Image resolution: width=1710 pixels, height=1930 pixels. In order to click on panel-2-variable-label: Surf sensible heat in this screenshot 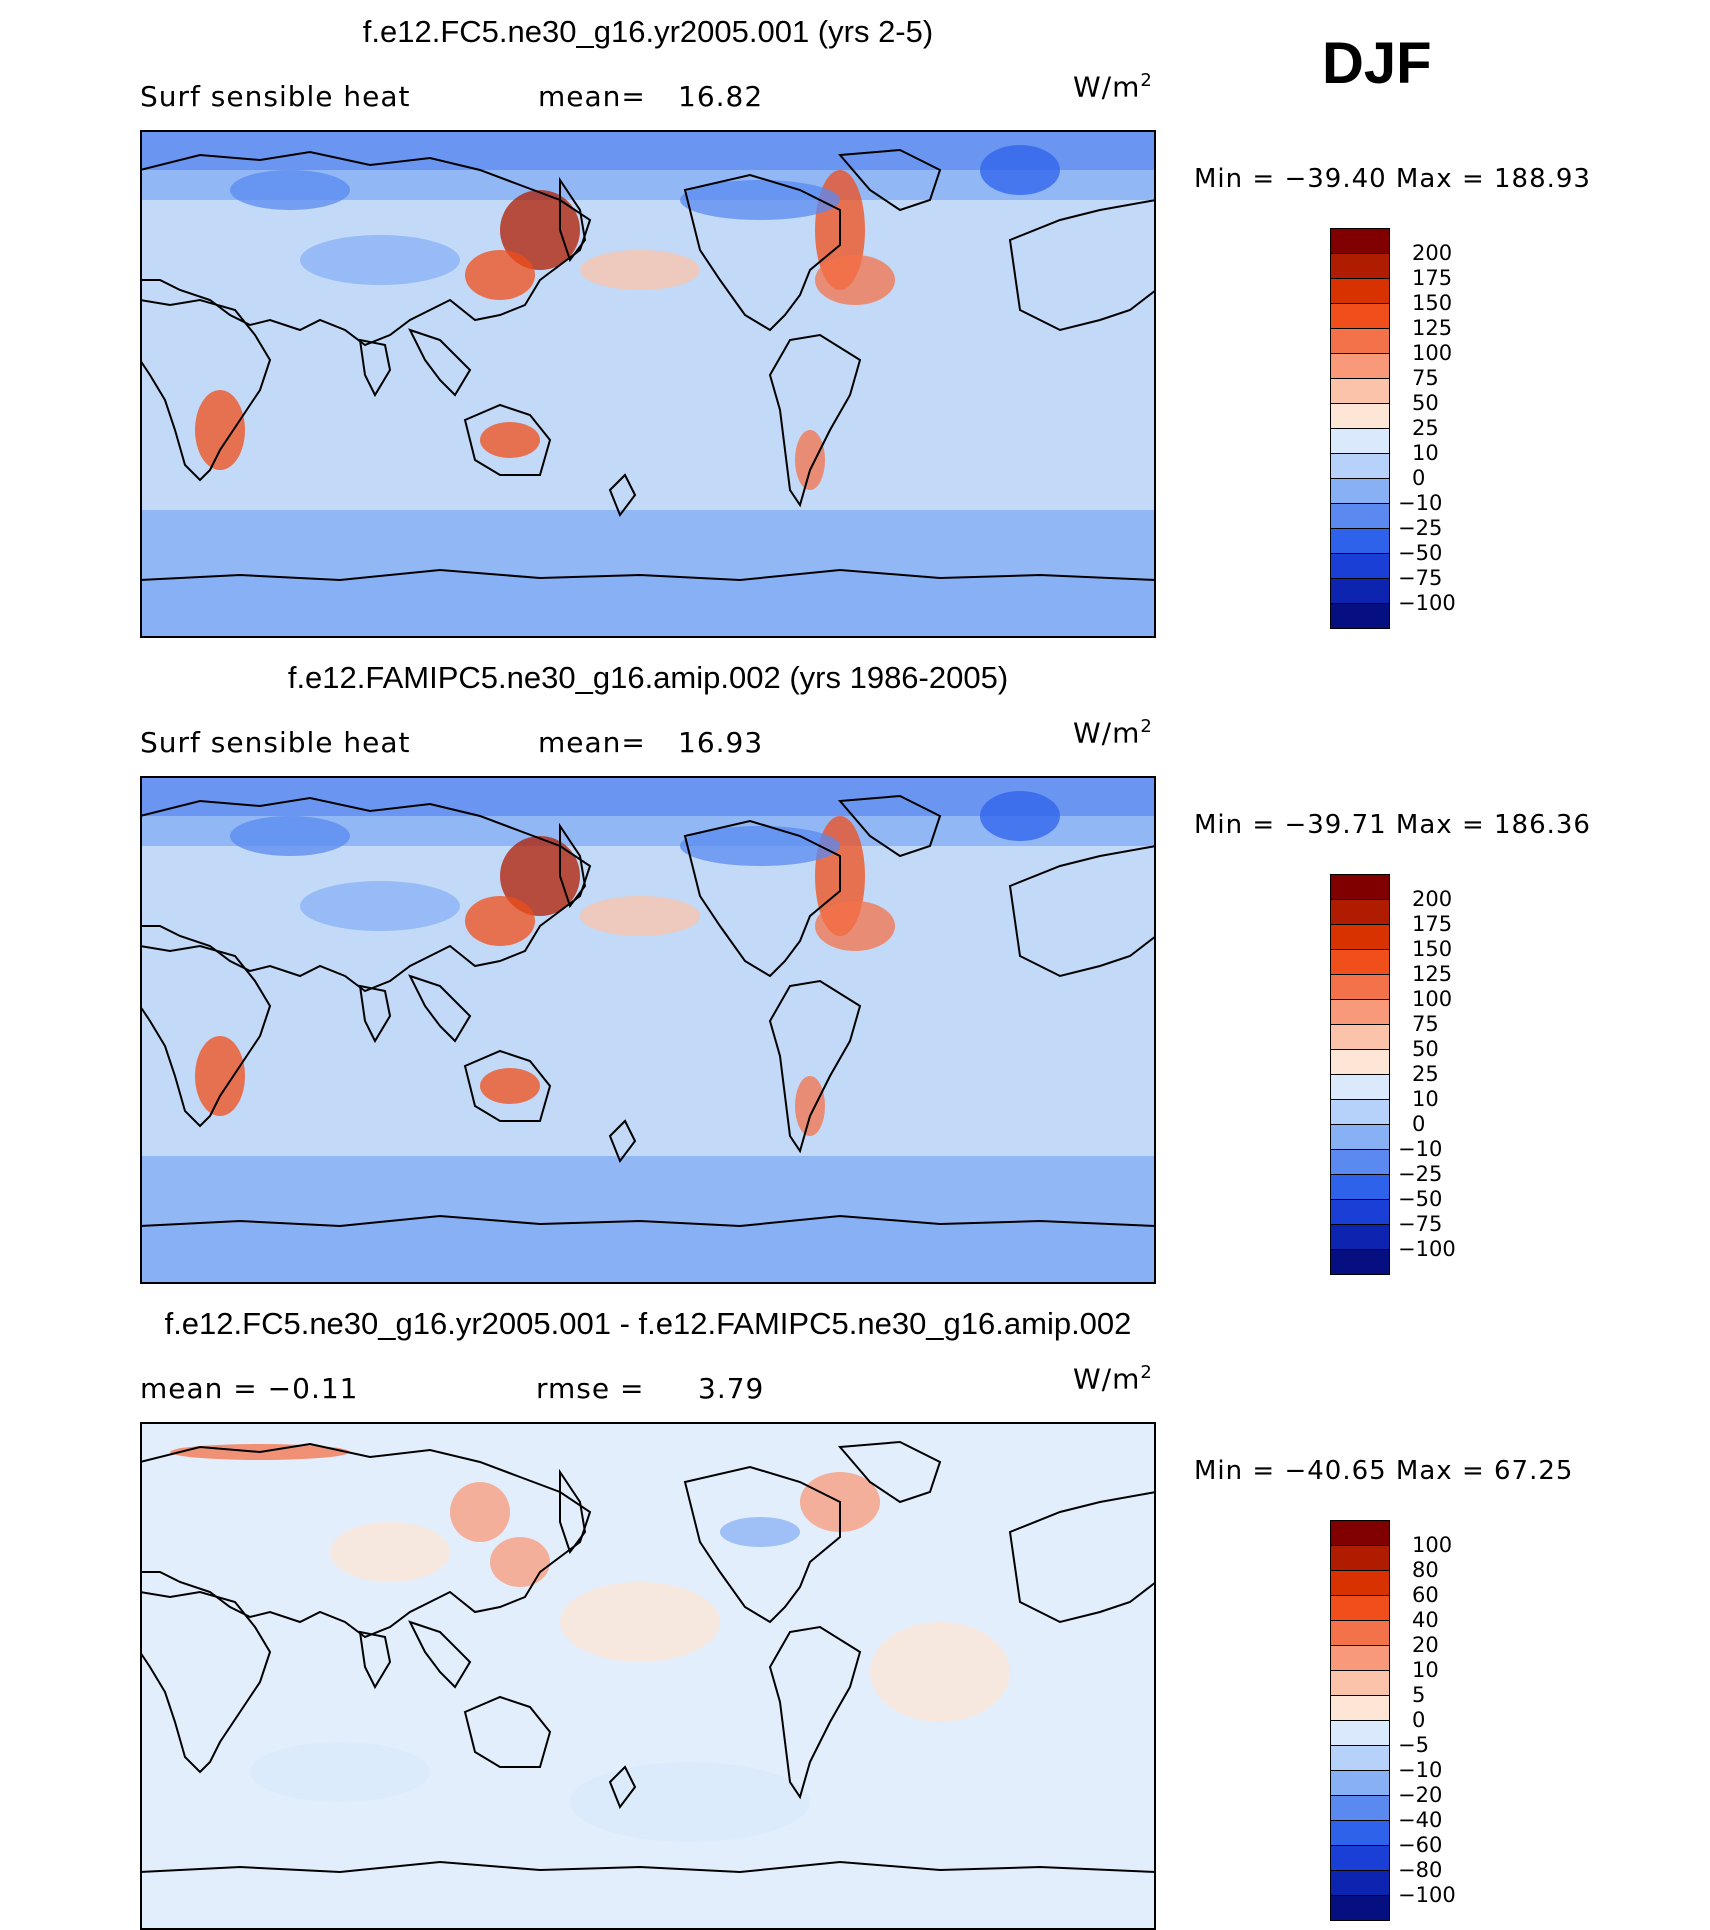, I will do `click(275, 742)`.